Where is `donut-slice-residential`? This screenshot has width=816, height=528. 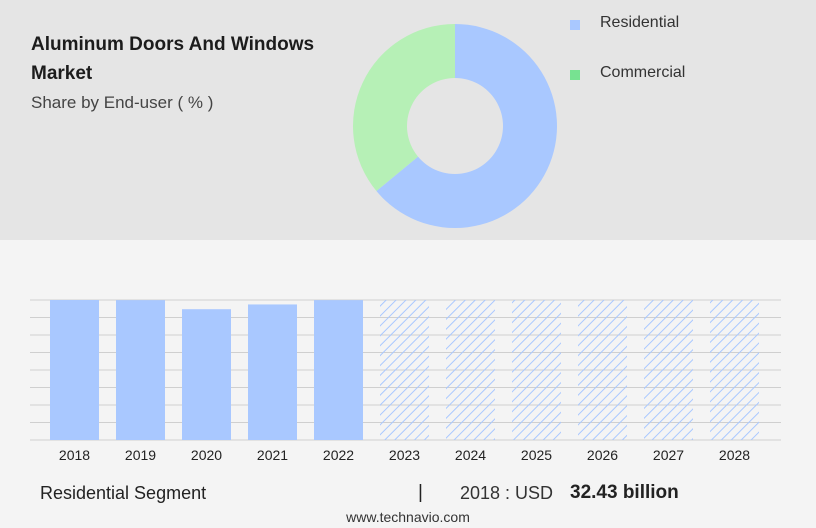
donut-slice-residential is located at coordinates (466, 126).